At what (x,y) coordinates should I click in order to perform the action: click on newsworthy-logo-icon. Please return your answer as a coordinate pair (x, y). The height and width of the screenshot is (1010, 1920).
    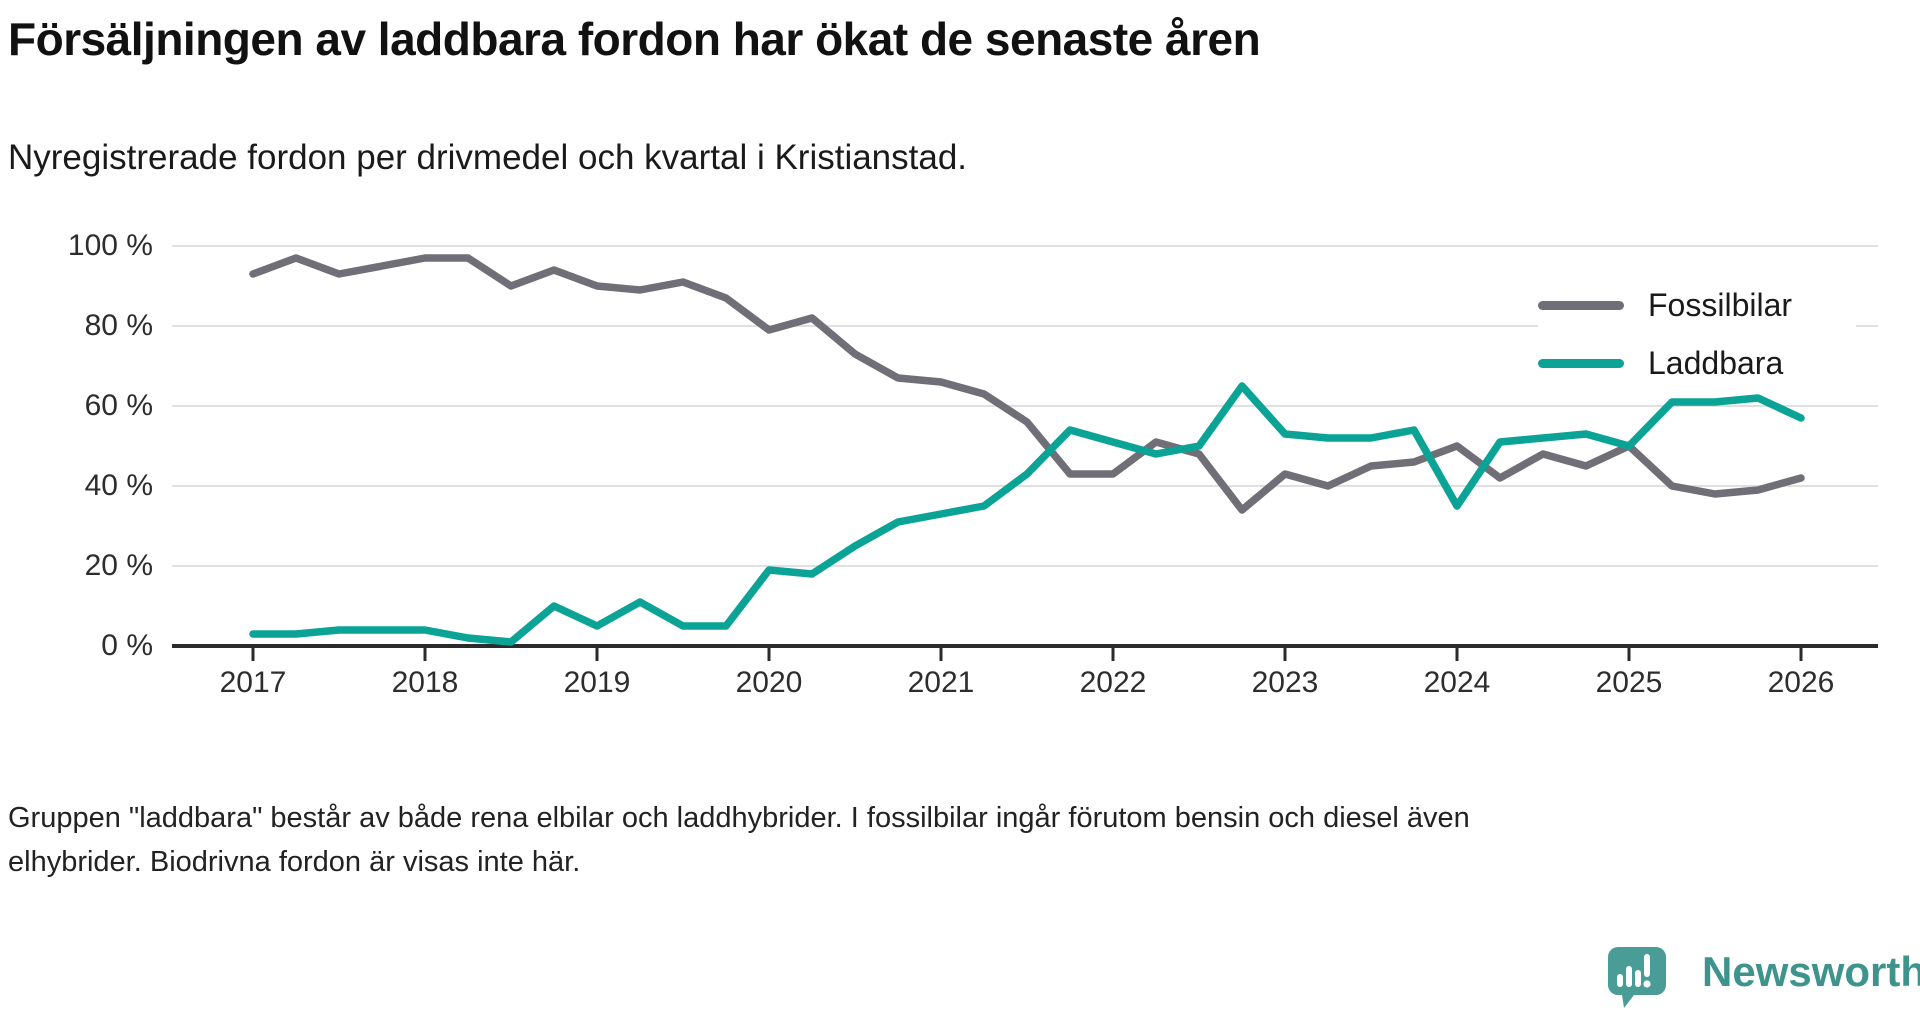
    Looking at the image, I should click on (1637, 977).